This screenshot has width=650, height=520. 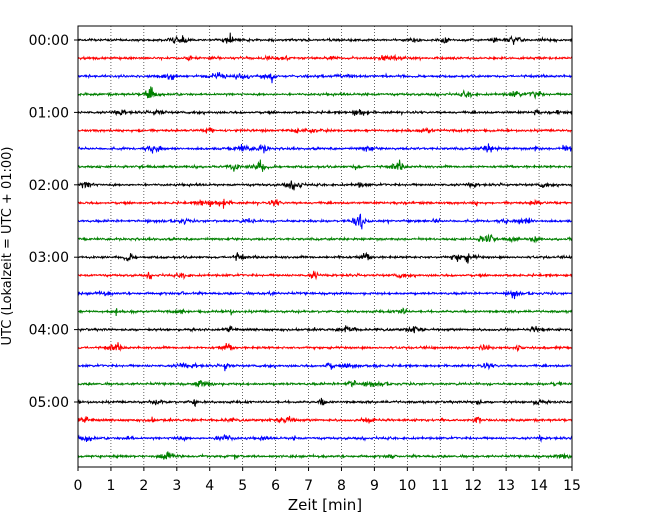 I want to click on y-tick-label: 02:00, so click(x=49, y=186).